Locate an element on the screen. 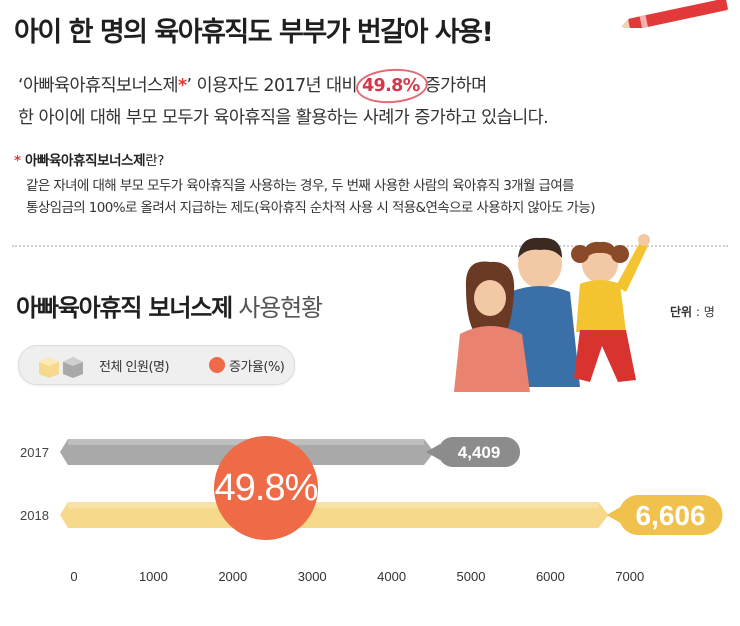 The image size is (740, 626). bars-layer is located at coordinates (334, 483).